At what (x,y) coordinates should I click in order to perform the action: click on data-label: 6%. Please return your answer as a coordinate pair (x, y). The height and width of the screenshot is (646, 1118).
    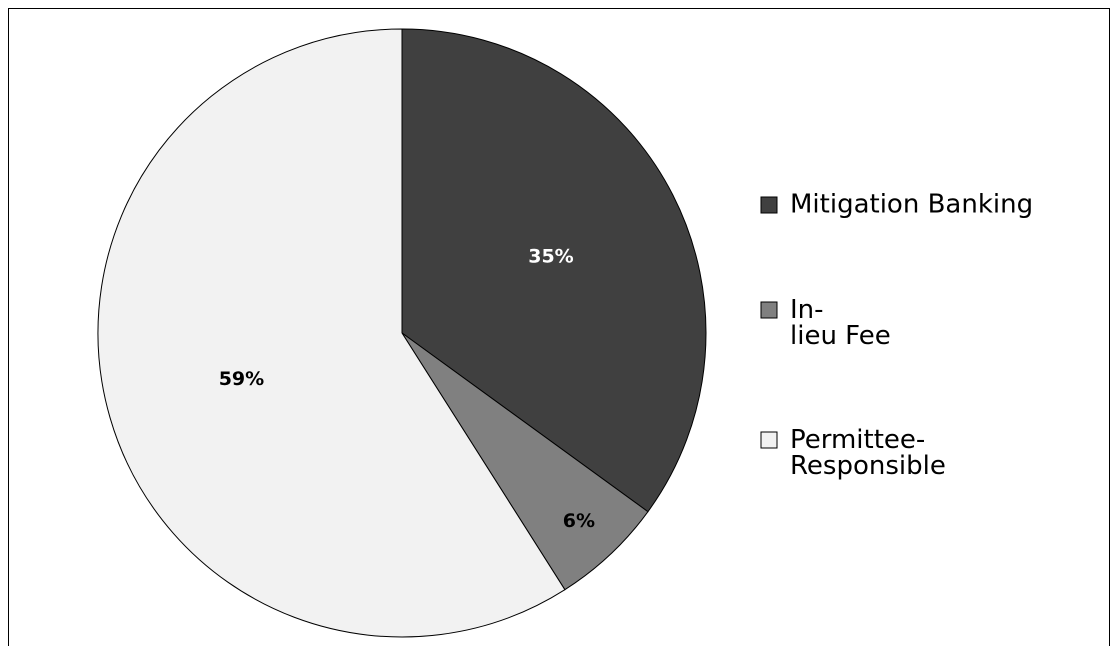
    Looking at the image, I should click on (579, 521).